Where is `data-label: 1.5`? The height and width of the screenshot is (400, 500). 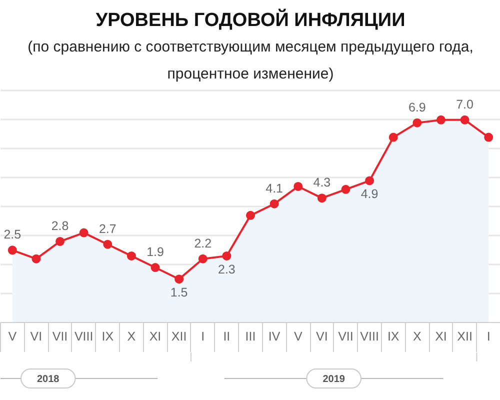 data-label: 1.5 is located at coordinates (179, 293).